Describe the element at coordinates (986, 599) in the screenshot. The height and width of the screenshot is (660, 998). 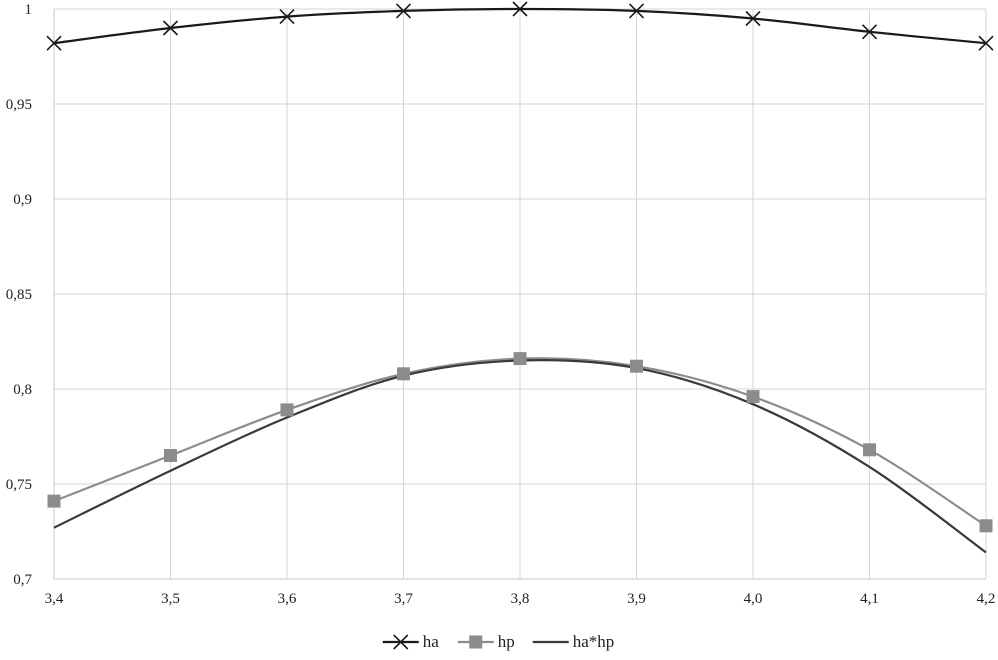
I see `x-tick-label: 4,2` at that location.